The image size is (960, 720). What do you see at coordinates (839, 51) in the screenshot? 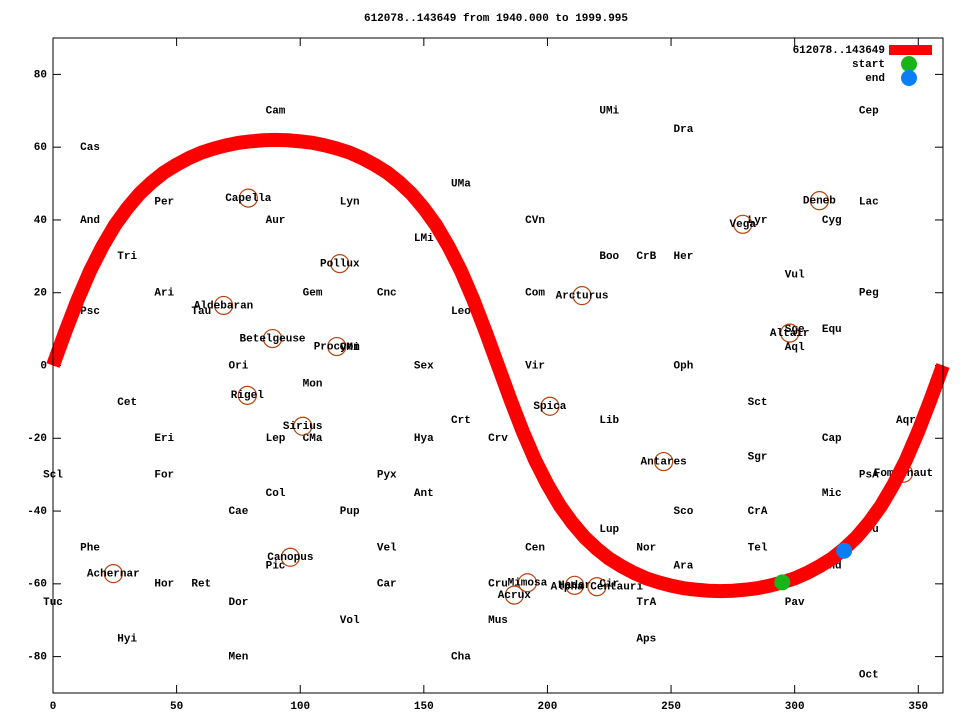
I see `legend-label: 612078..143649` at bounding box center [839, 51].